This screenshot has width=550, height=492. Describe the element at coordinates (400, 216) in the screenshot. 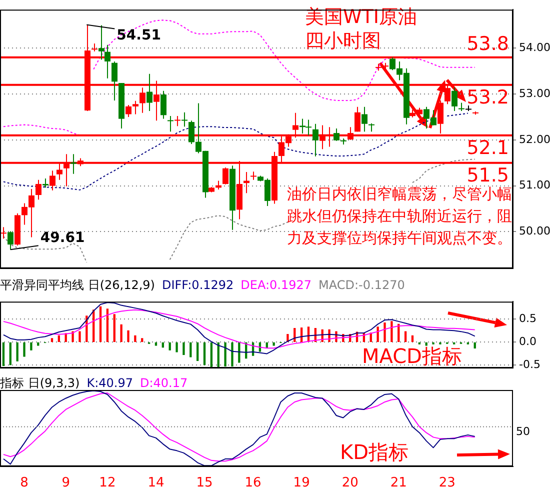

I see `annotation: 油价日内依旧窄幅震荡，尽管小幅跳水但仍保持在中轨附近运行，阻力及支撑位均保持午间观点不变。` at that location.